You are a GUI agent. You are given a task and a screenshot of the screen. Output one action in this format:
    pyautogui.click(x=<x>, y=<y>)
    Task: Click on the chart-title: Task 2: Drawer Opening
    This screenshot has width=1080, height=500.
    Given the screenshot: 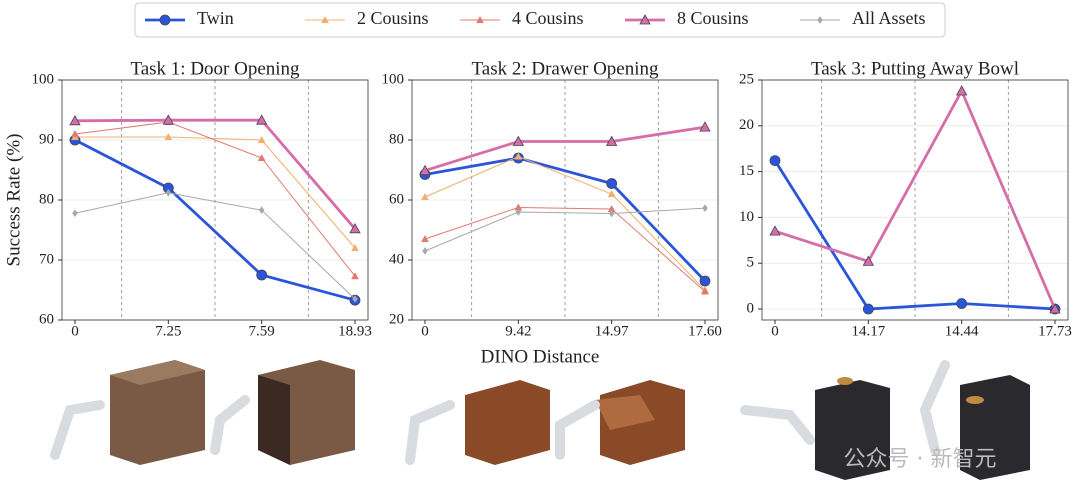 What is the action you would take?
    pyautogui.click(x=565, y=68)
    